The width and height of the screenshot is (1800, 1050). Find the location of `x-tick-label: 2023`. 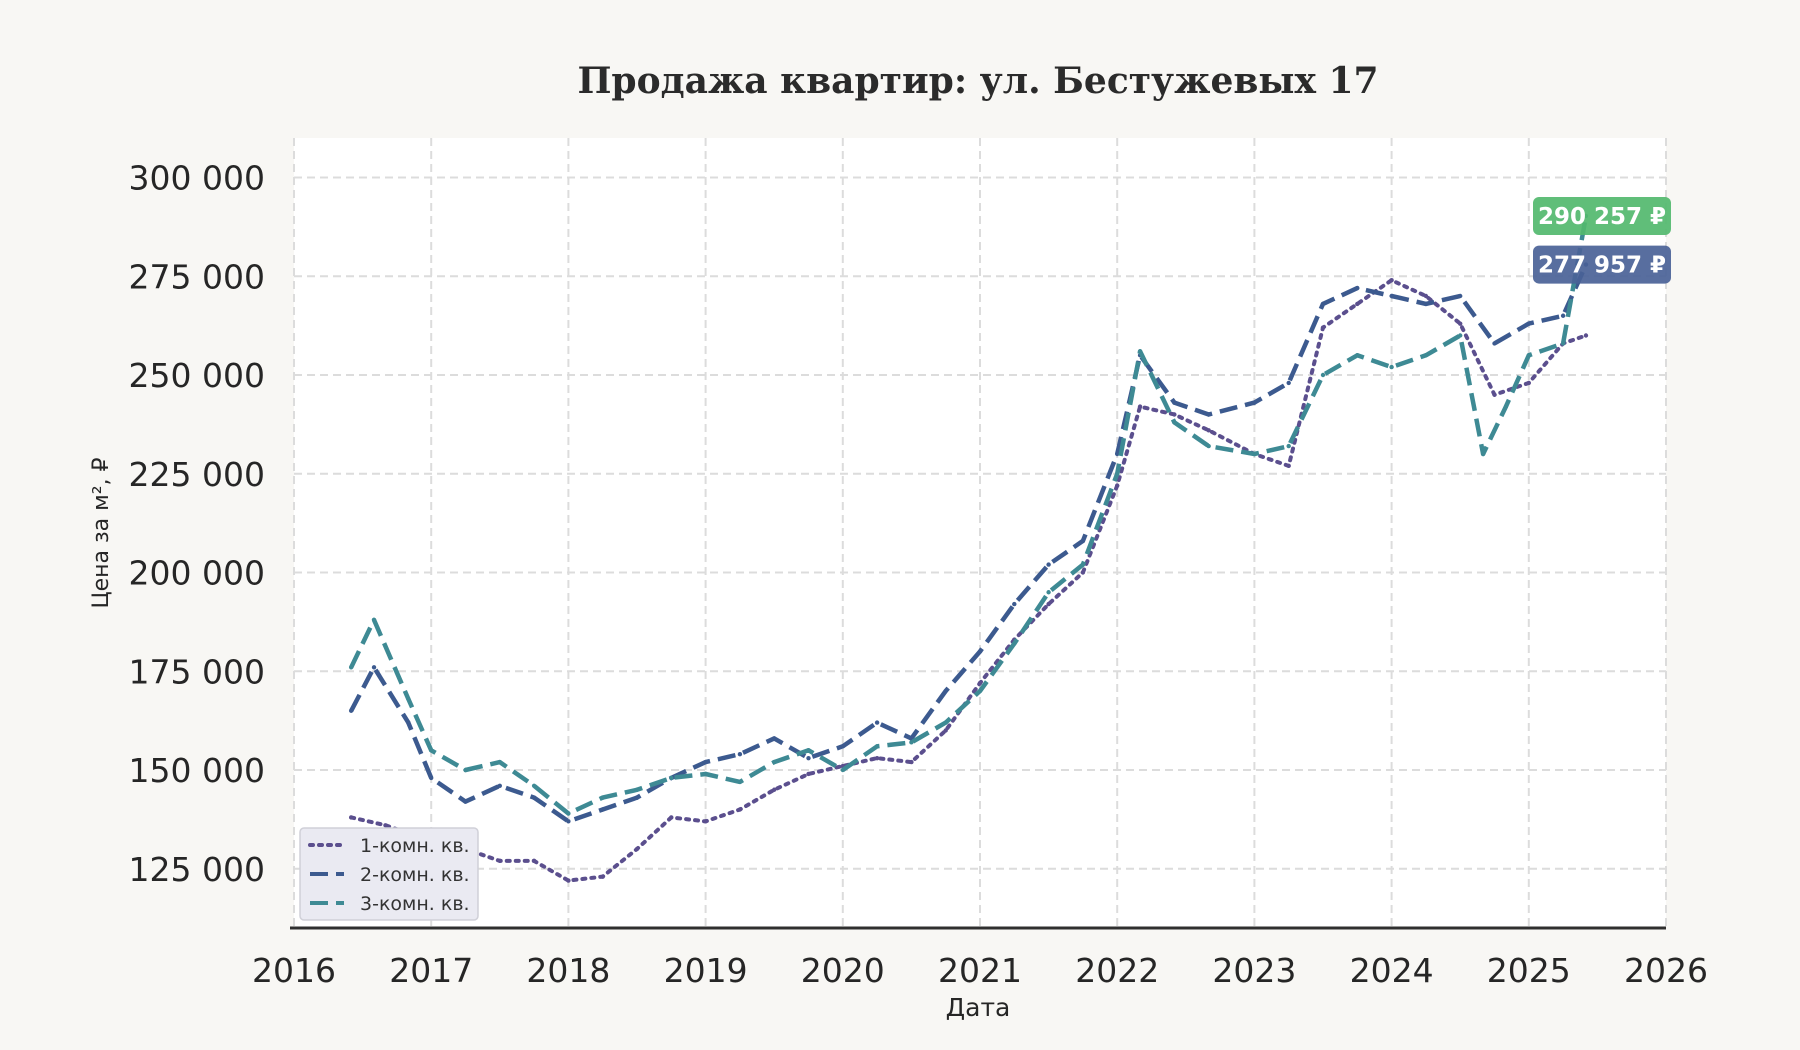

x-tick-label: 2023 is located at coordinates (1254, 970).